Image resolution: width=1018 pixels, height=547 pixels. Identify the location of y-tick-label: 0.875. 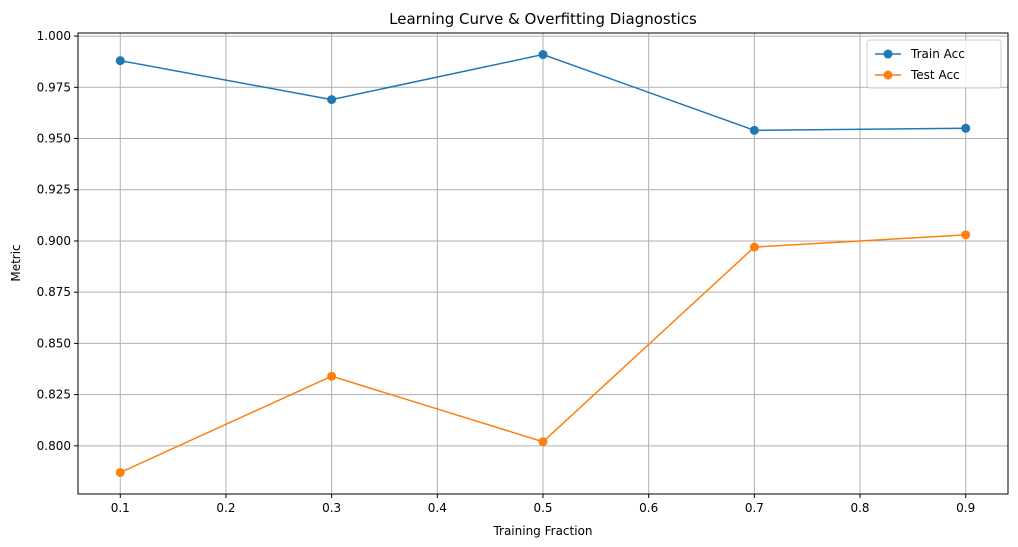
(54, 292).